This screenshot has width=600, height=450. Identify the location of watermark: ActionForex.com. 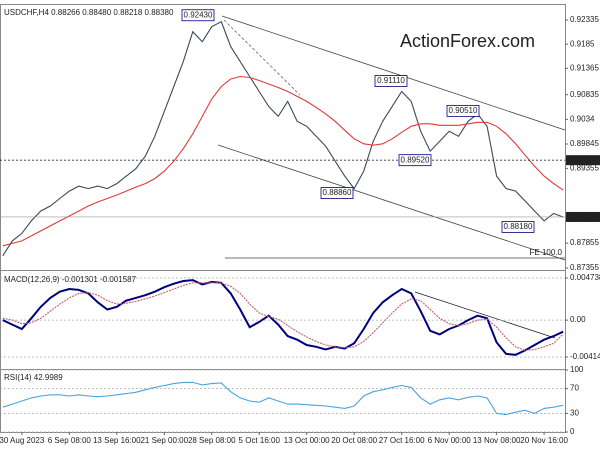
(467, 41).